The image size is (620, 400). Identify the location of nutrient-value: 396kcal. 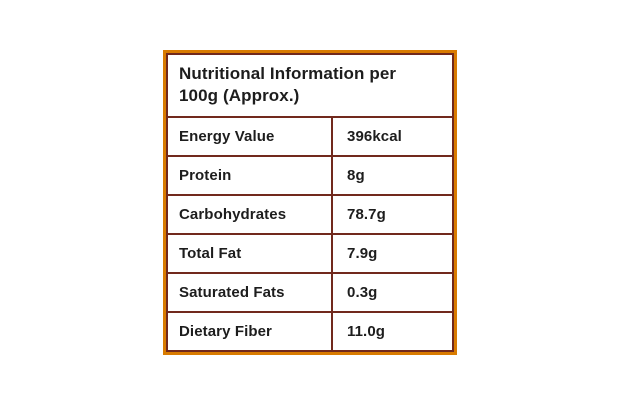
(374, 136).